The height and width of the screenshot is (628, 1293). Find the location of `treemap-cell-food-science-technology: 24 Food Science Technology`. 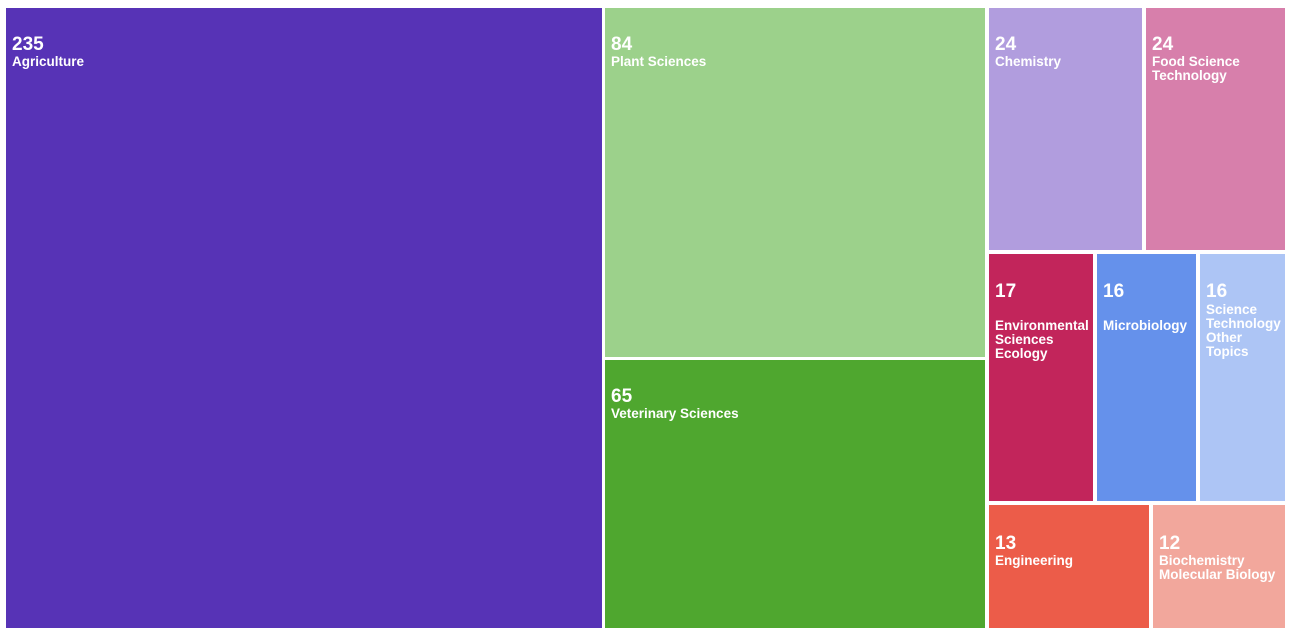

treemap-cell-food-science-technology: 24 Food Science Technology is located at coordinates (1215, 129).